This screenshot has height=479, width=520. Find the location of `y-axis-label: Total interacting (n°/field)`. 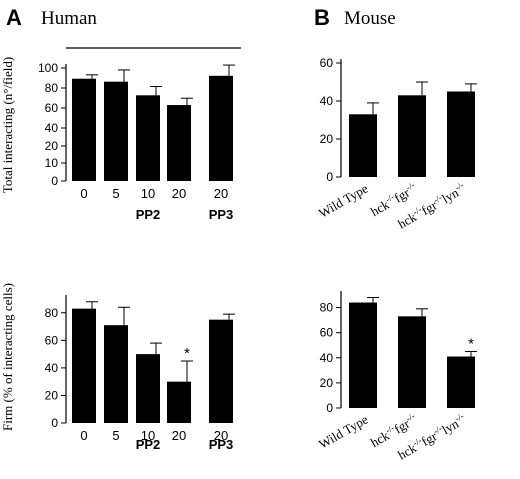

y-axis-label: Total interacting (n°/field) is located at coordinates (7, 125).